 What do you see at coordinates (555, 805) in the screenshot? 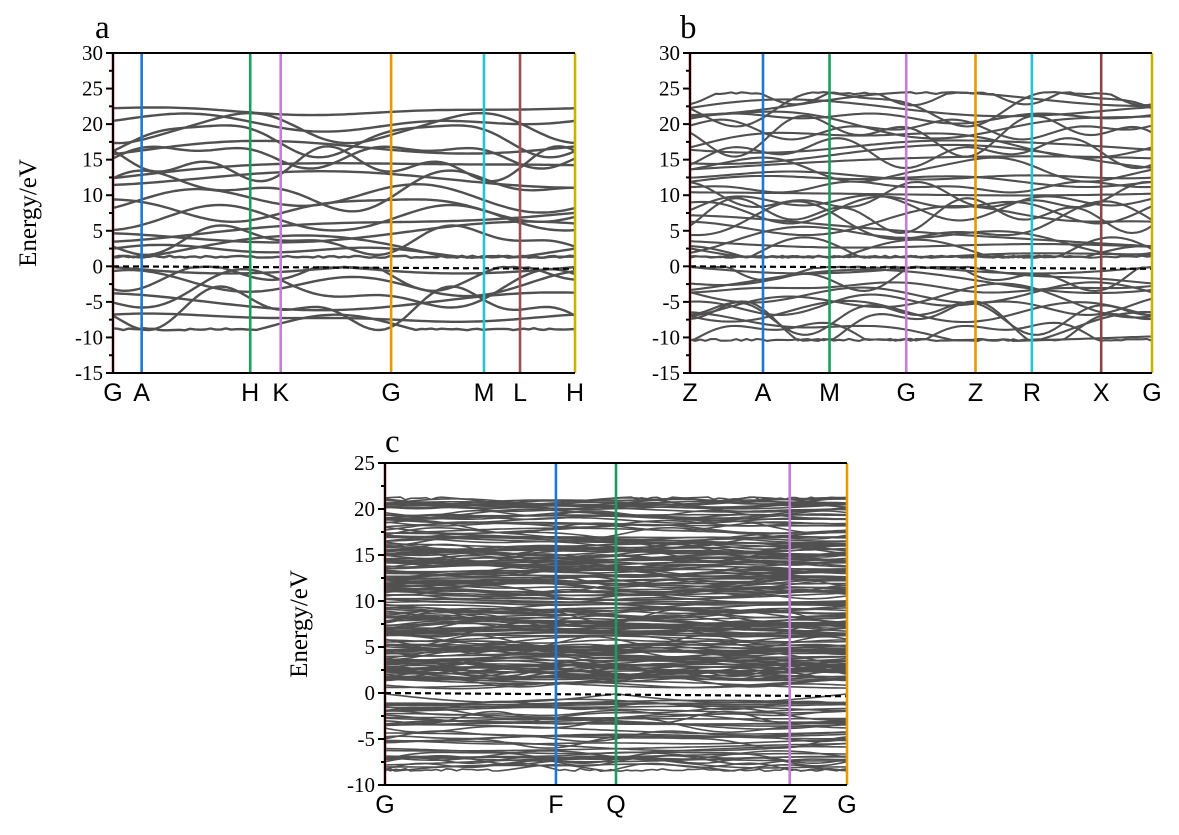
I see `x-tick-label: F` at bounding box center [555, 805].